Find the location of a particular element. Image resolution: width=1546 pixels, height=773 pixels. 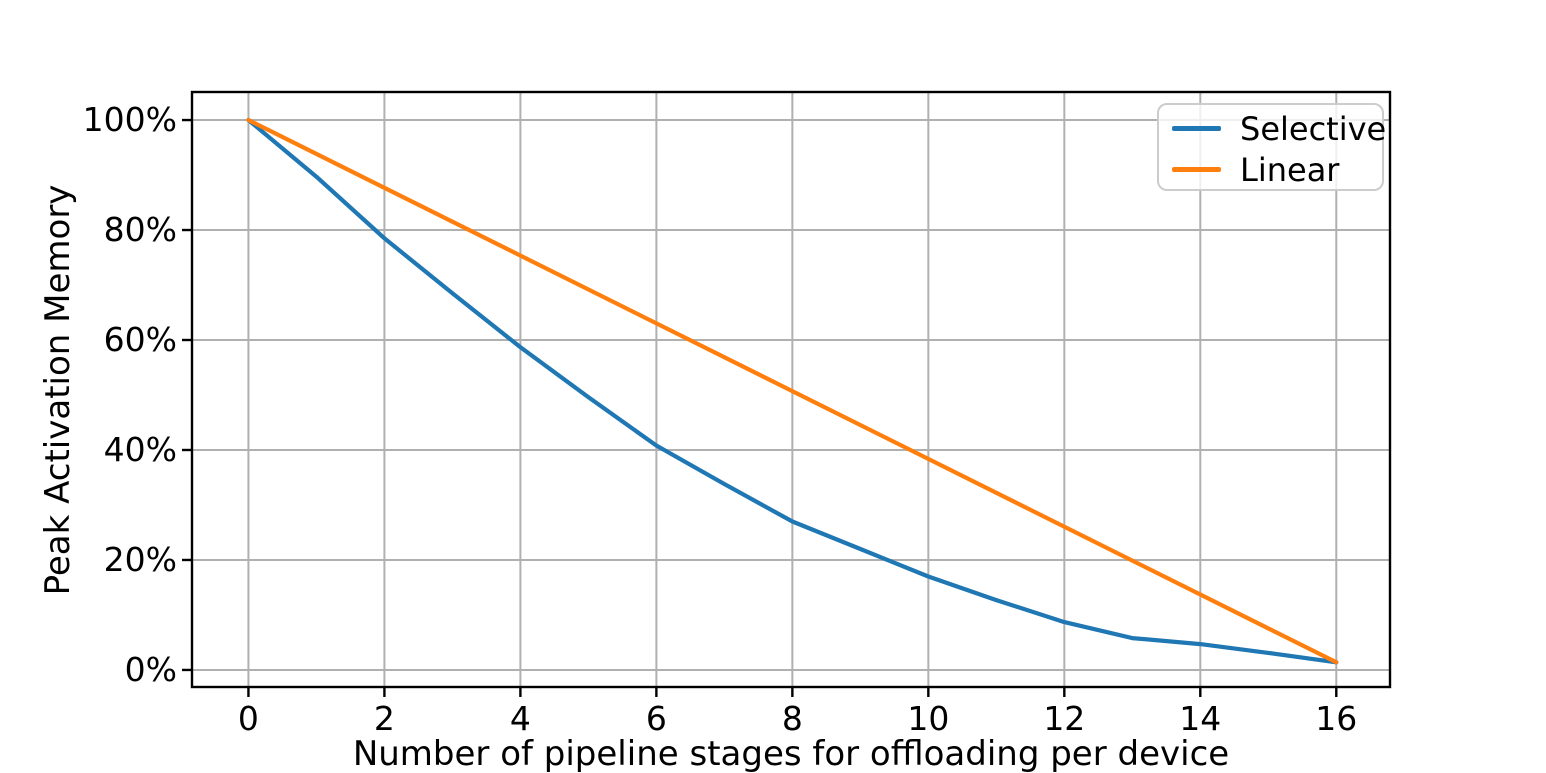

x-tick-label: 14 is located at coordinates (1200, 718).